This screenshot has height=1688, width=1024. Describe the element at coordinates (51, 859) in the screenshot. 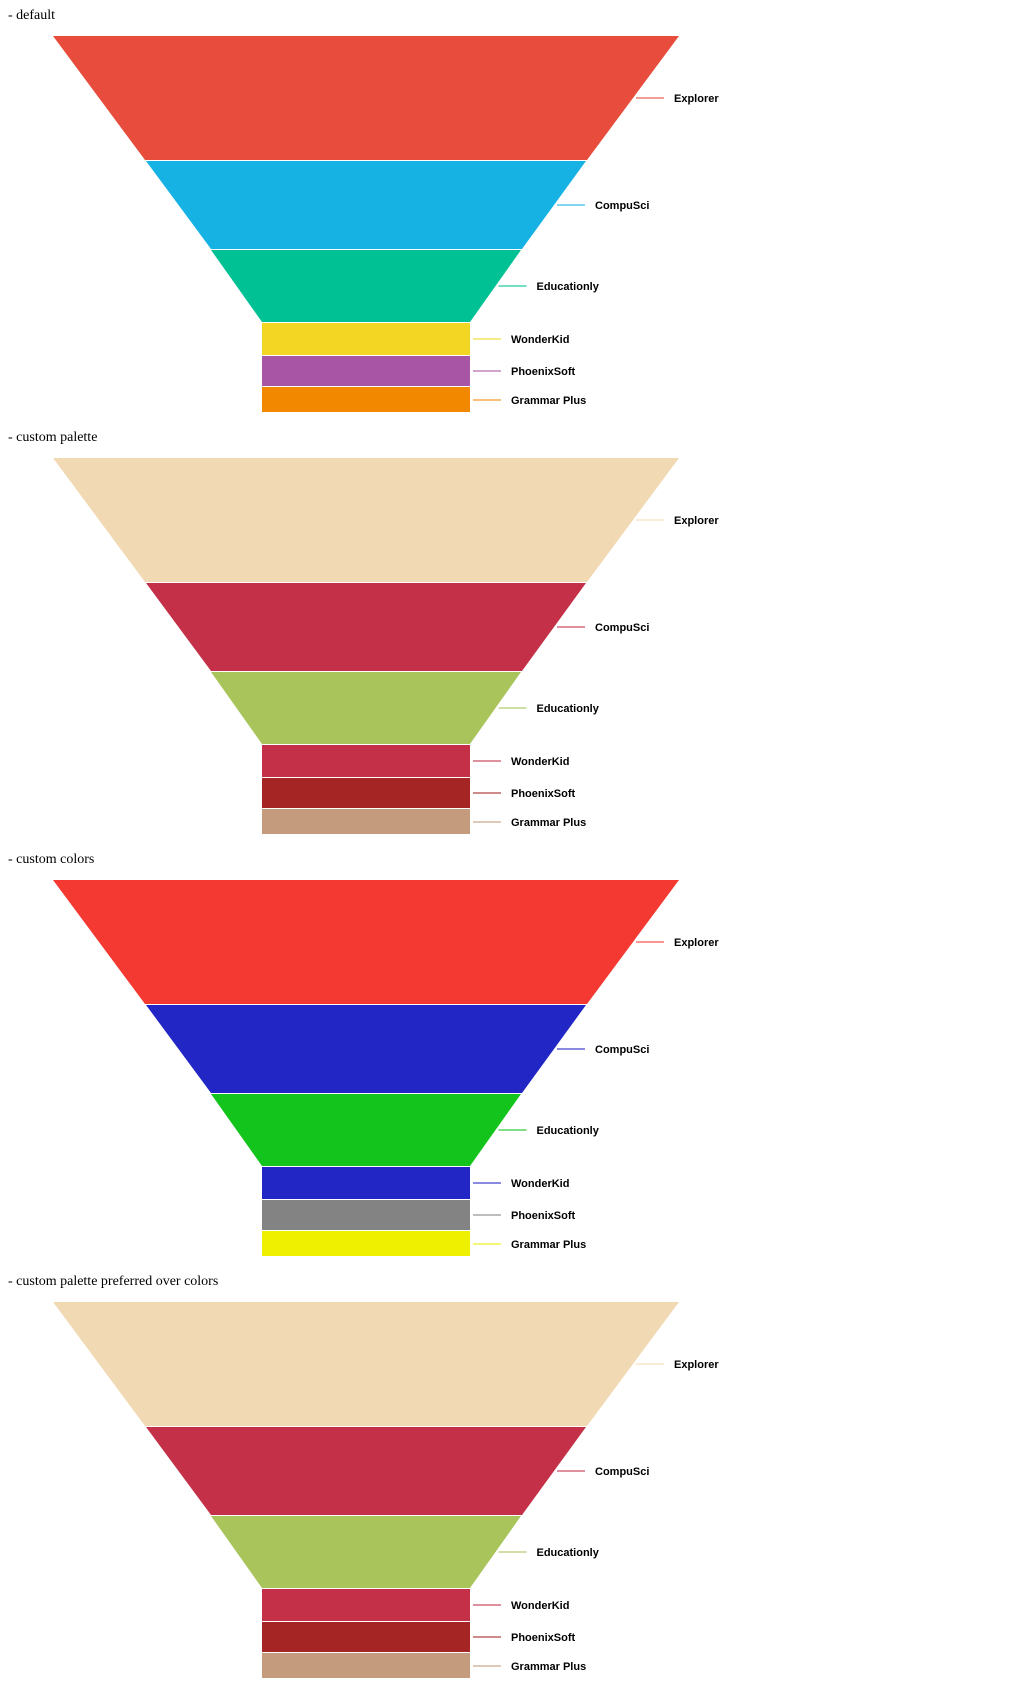

I see `chart-title: - custom colors` at that location.